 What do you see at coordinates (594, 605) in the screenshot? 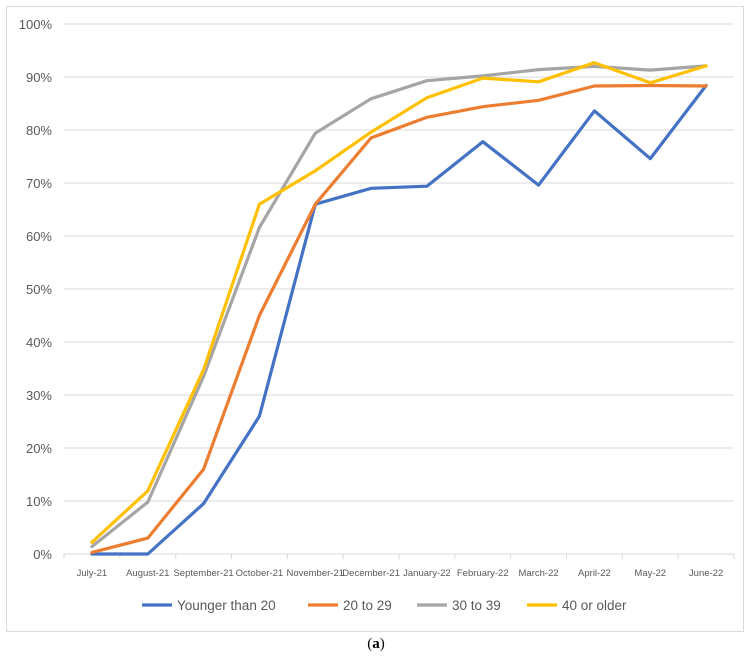
I see `legend-label: 40 or older` at bounding box center [594, 605].